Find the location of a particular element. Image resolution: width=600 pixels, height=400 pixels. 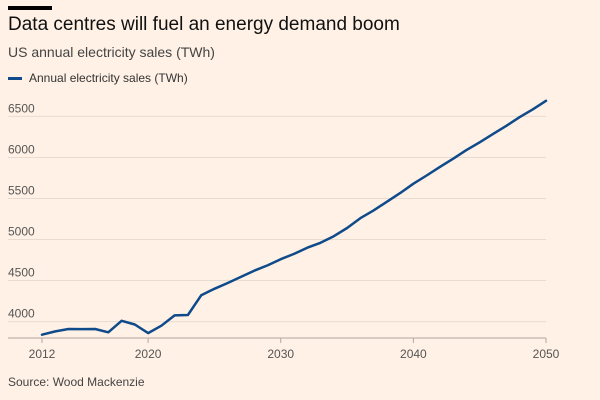

legend: Annual electricity sales (TWh) is located at coordinates (98, 78).